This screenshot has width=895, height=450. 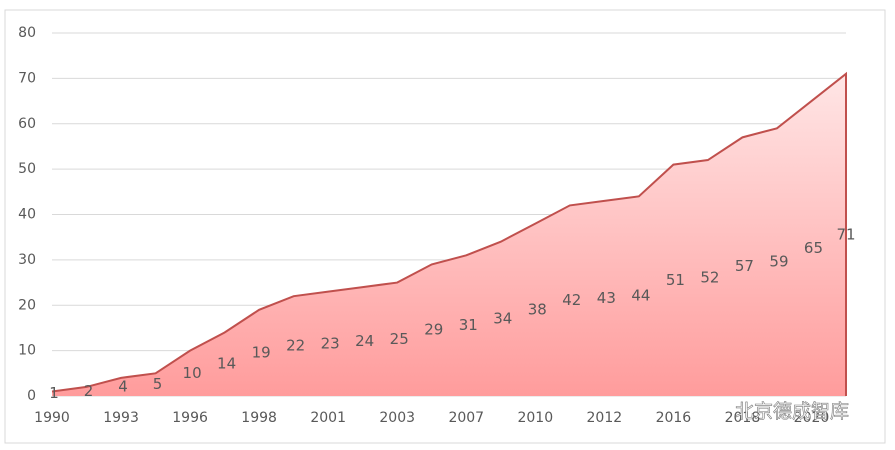 What do you see at coordinates (330, 343) in the screenshot?
I see `data-label: 23` at bounding box center [330, 343].